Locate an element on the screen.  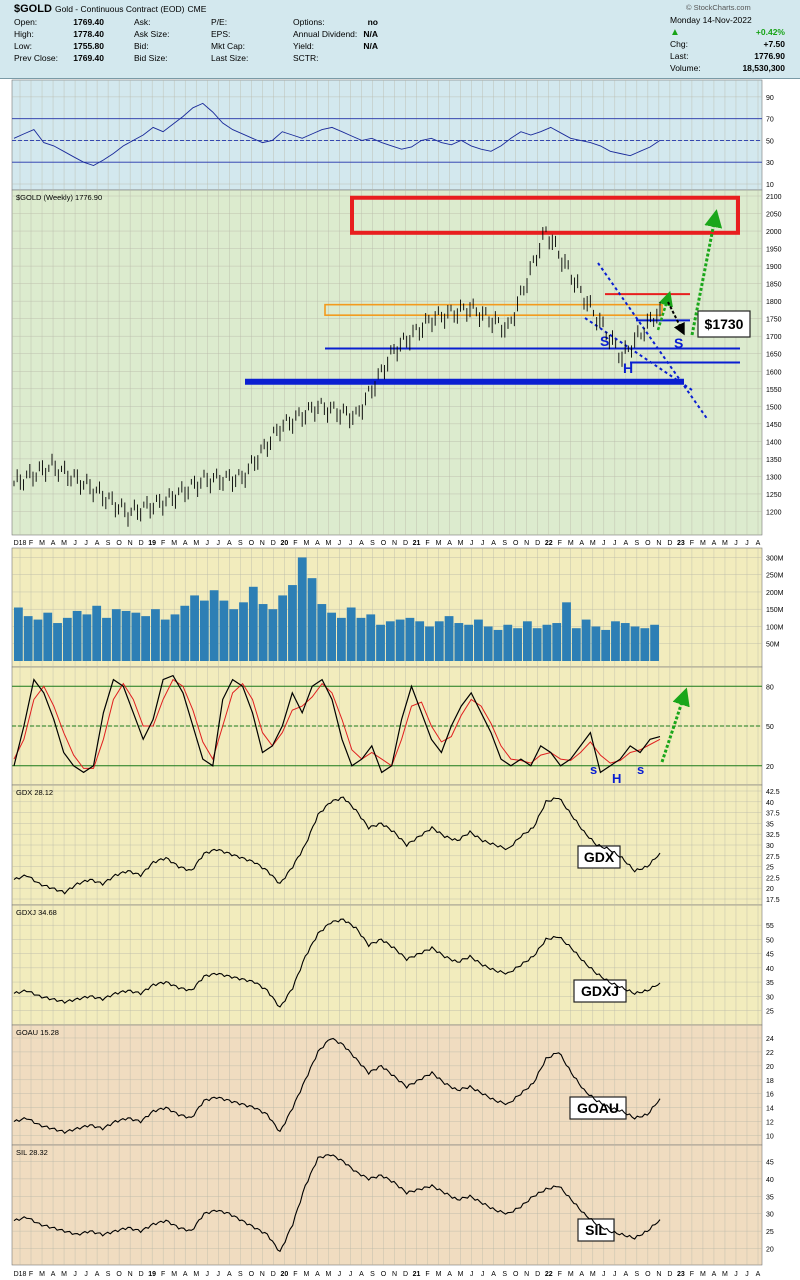
up-arrow-icon: ▲ is located at coordinates (675, 32).